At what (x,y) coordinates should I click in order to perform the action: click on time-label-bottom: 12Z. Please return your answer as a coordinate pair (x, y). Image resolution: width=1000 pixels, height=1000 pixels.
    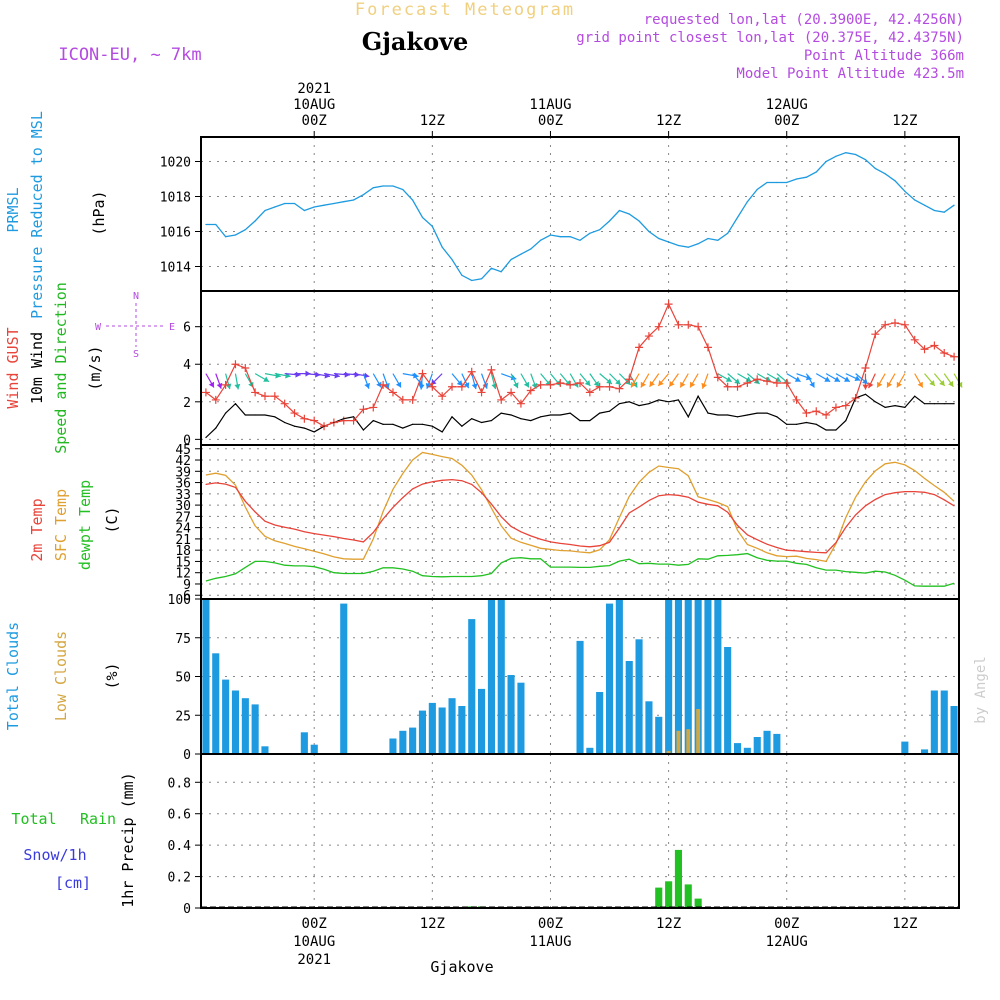
    Looking at the image, I should click on (904, 924).